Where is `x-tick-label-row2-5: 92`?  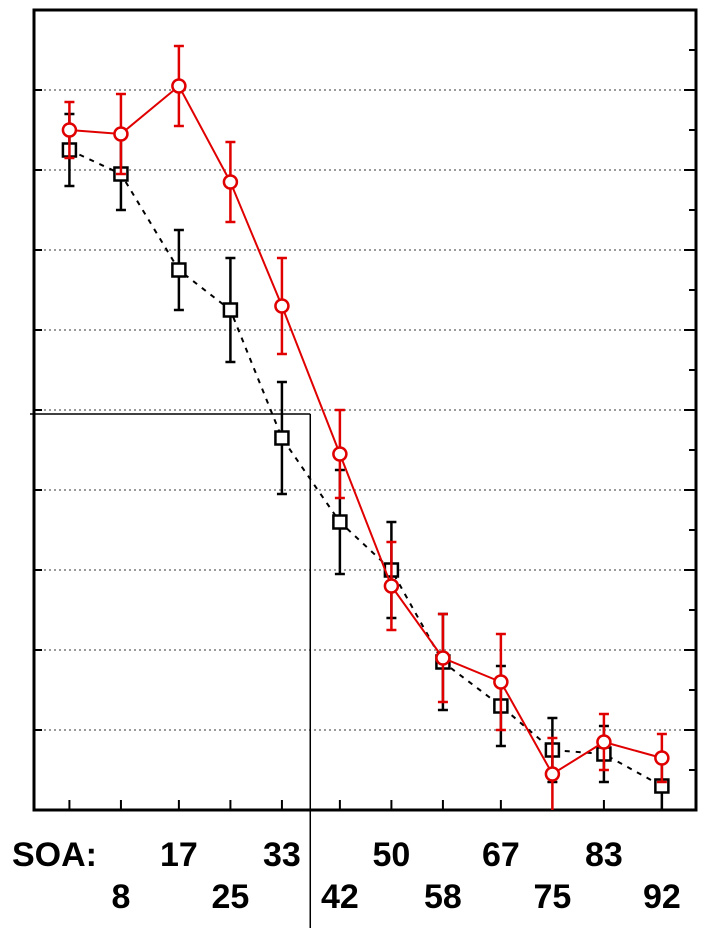
x-tick-label-row2-5: 92 is located at coordinates (662, 897).